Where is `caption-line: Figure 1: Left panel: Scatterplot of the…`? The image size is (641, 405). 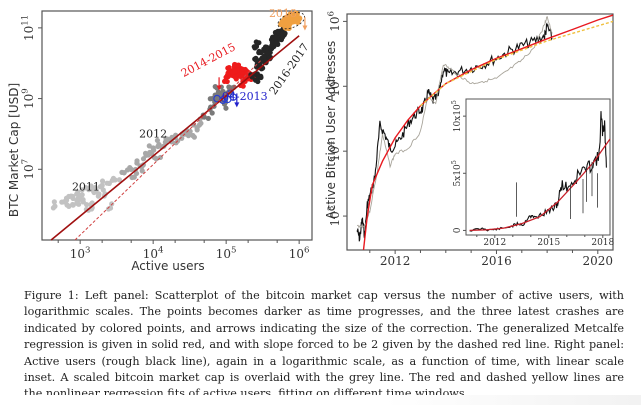
caption-line: Figure 1: Left panel: Scatterplot of the… is located at coordinates (324, 295).